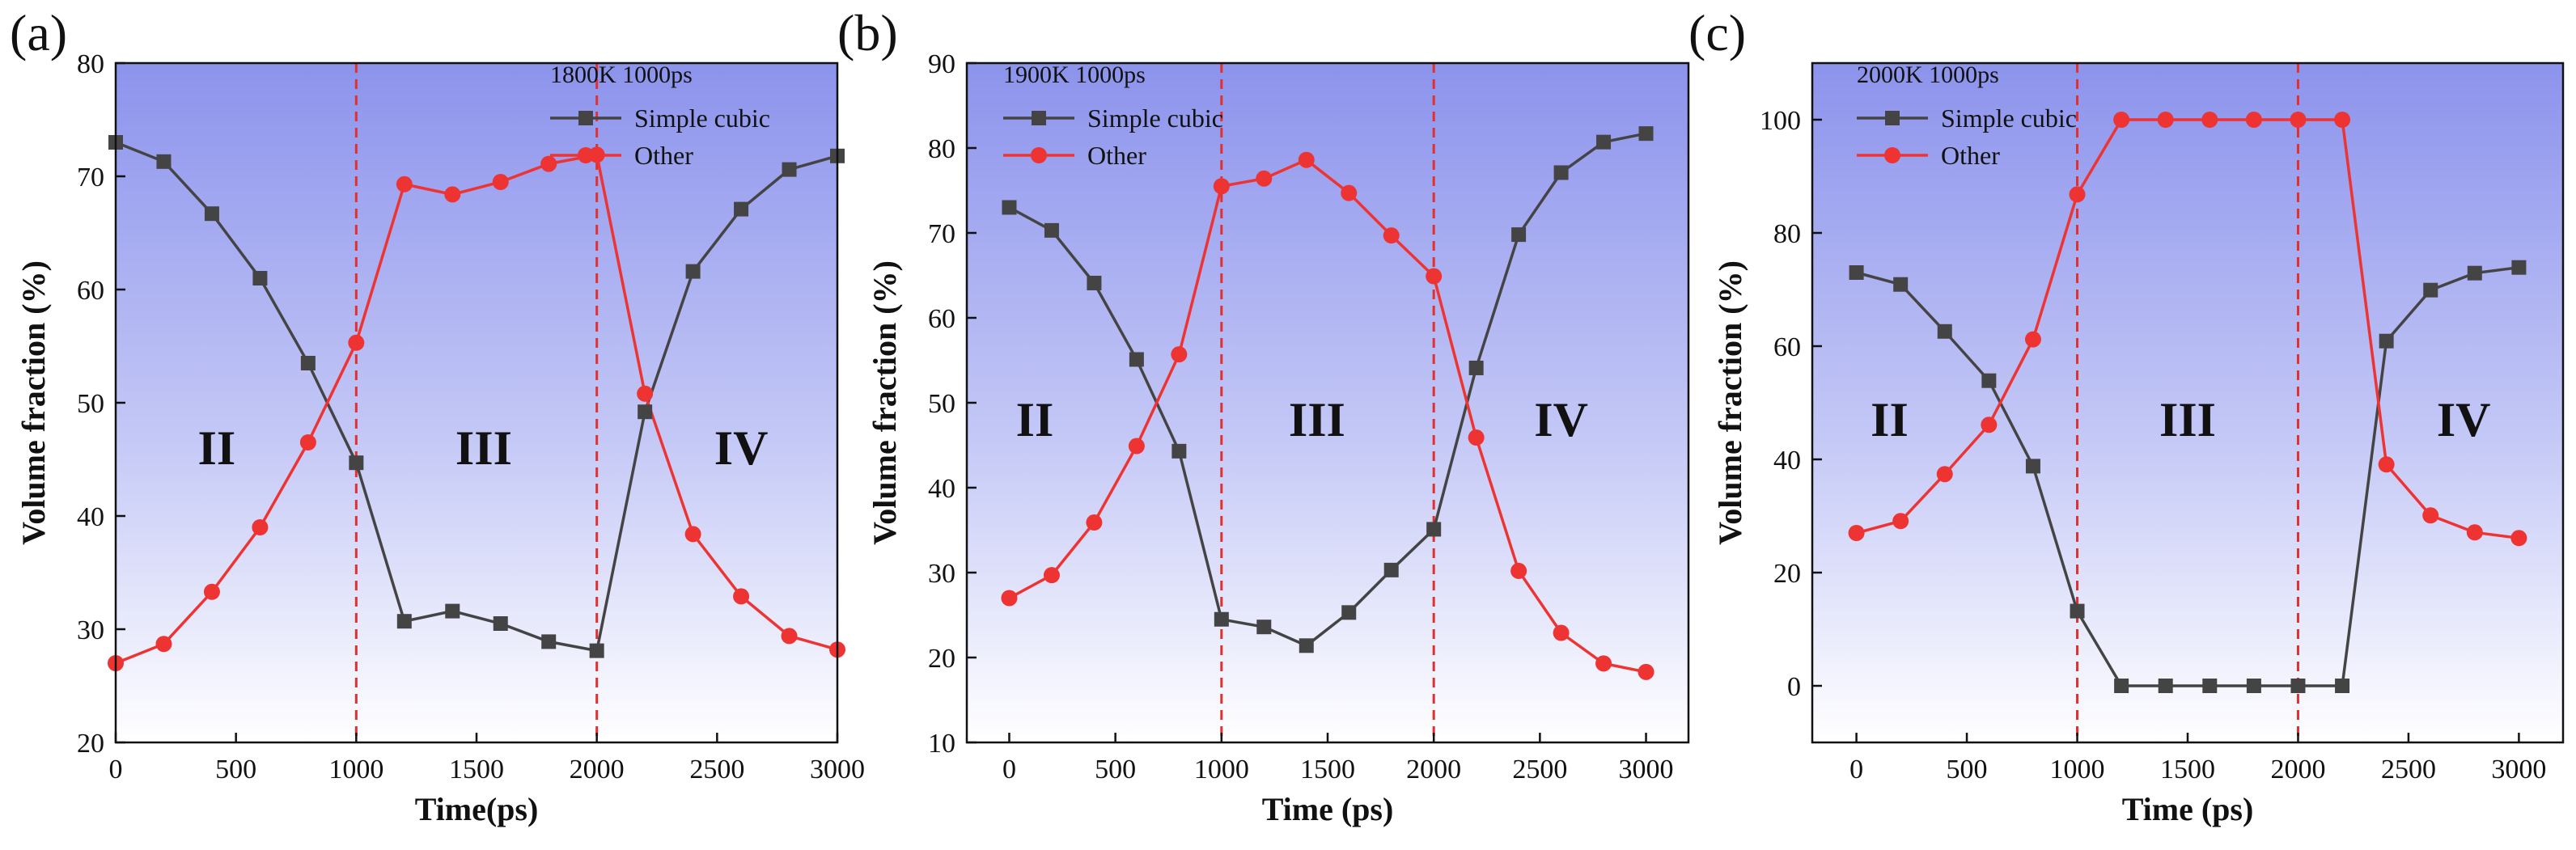 Image resolution: width=2576 pixels, height=850 pixels. I want to click on panel-label: (c), so click(1717, 32).